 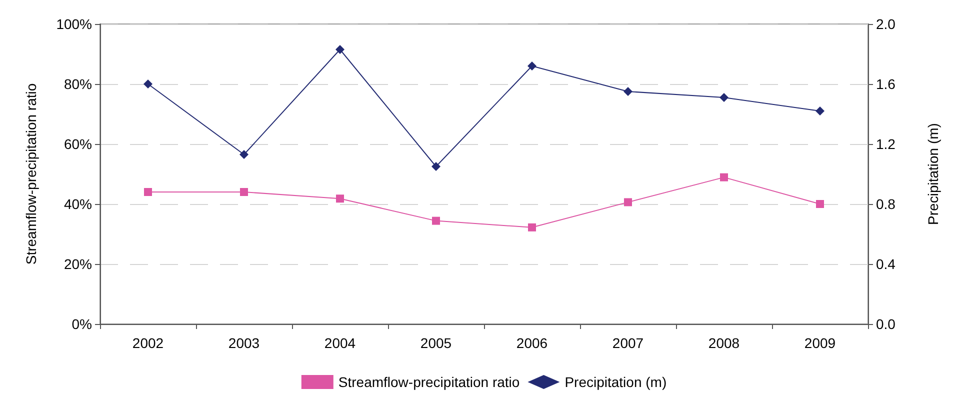 What do you see at coordinates (886, 324) in the screenshot?
I see `y2-tick-label: 0.0` at bounding box center [886, 324].